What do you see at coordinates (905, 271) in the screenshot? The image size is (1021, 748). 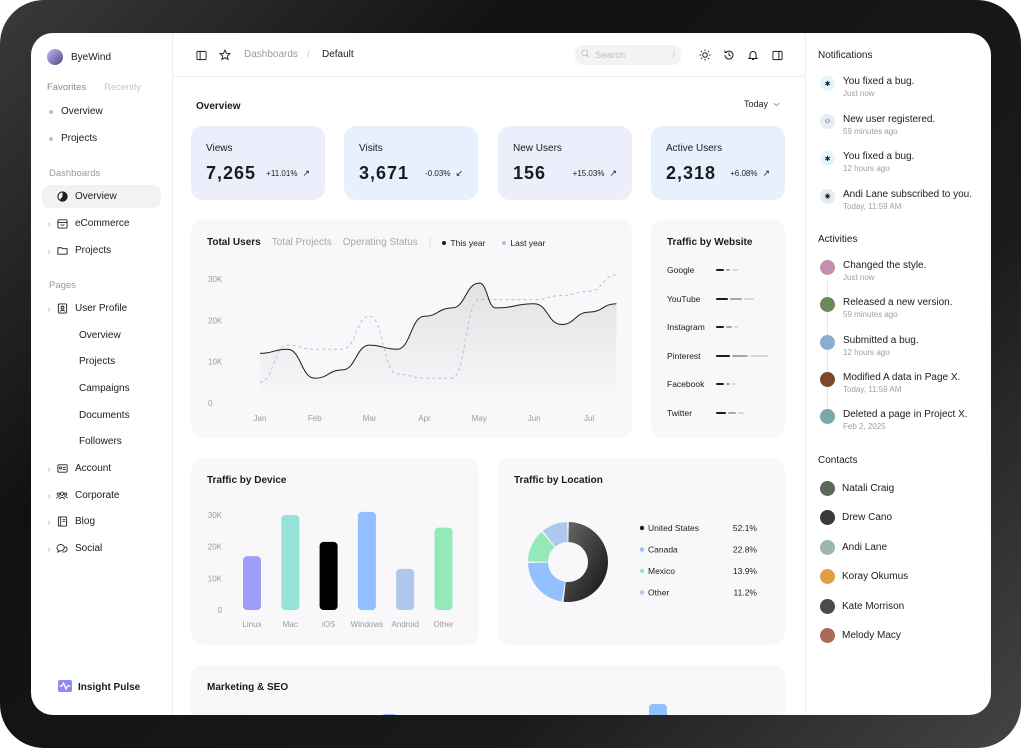 I see `activity-item: Changed the style. Just now` at bounding box center [905, 271].